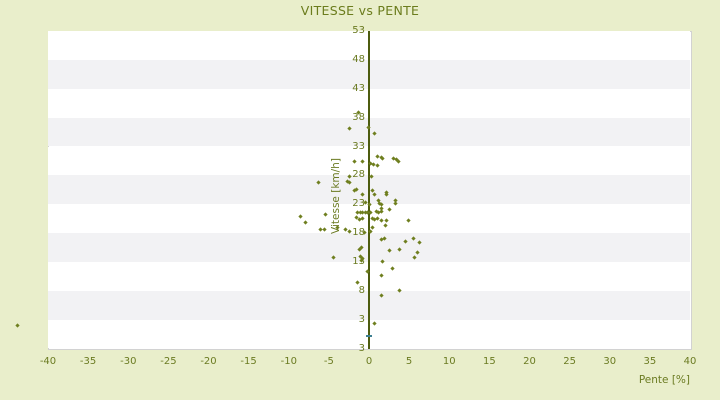 The height and width of the screenshot is (400, 720). I want to click on y-tick-label: 53, so click(358, 30).